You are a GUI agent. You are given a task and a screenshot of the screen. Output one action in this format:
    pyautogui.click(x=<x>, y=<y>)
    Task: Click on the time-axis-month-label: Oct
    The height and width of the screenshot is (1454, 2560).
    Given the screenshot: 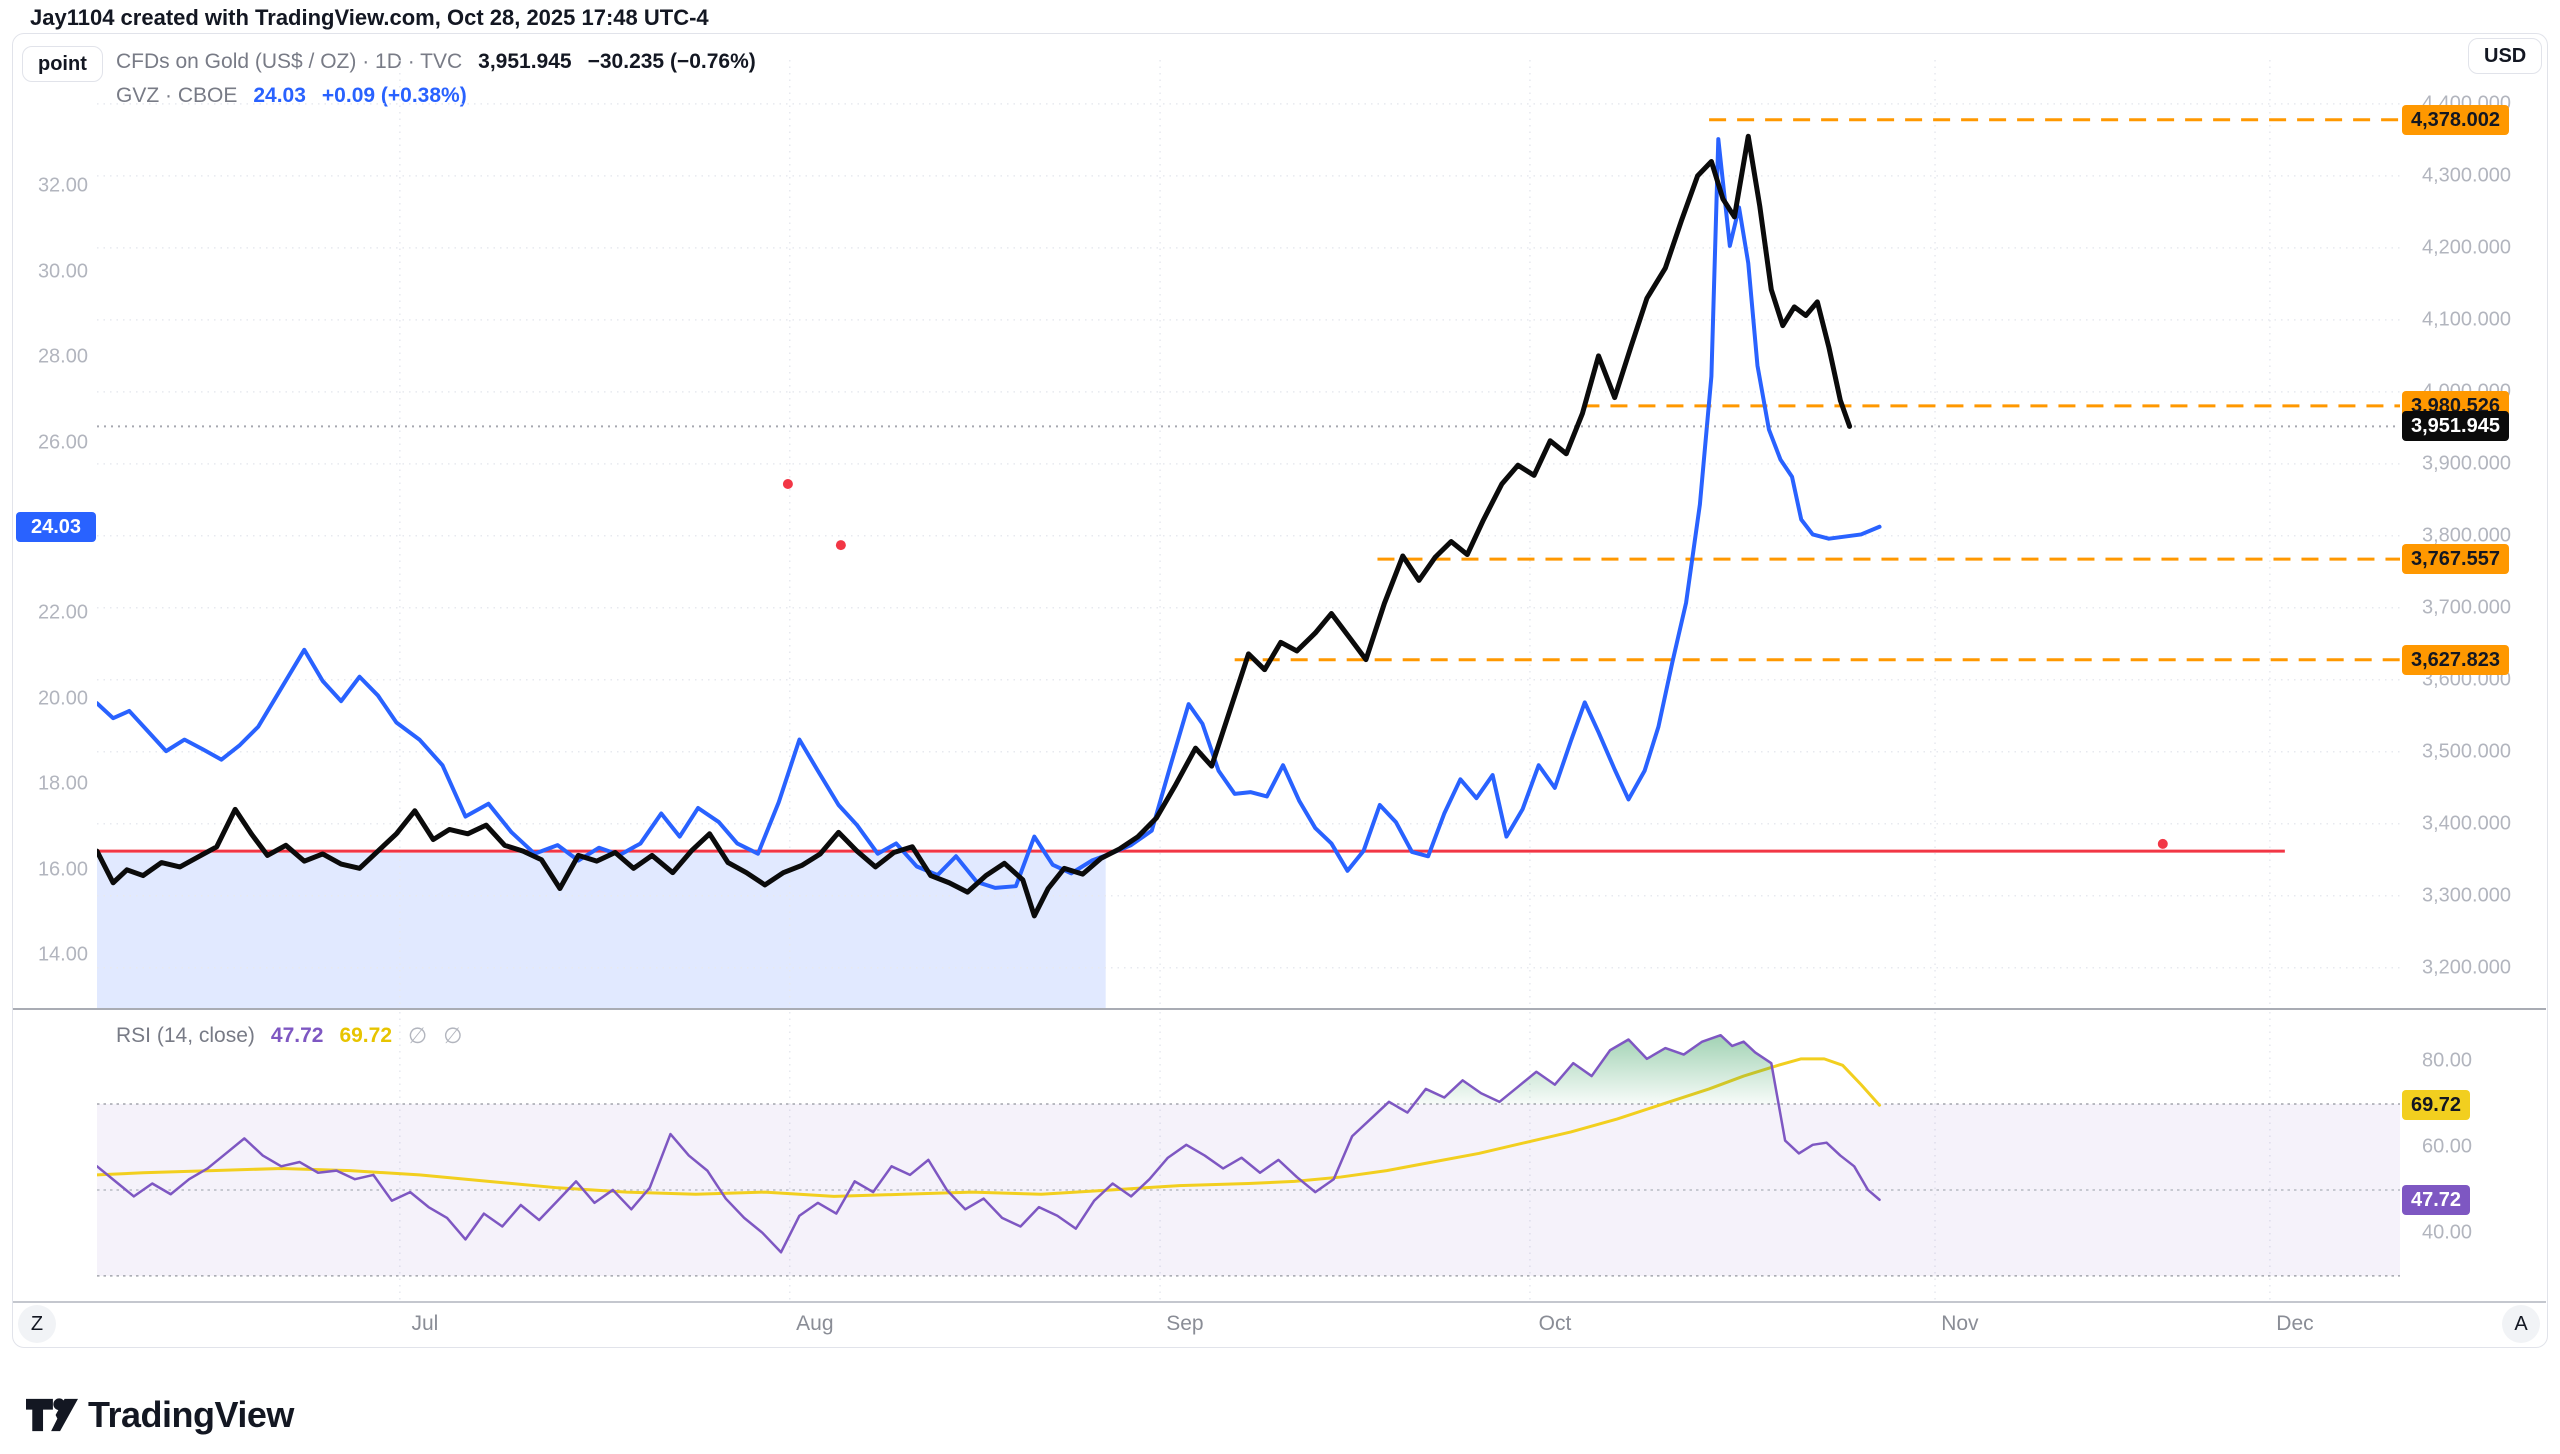 What is the action you would take?
    pyautogui.click(x=1555, y=1323)
    